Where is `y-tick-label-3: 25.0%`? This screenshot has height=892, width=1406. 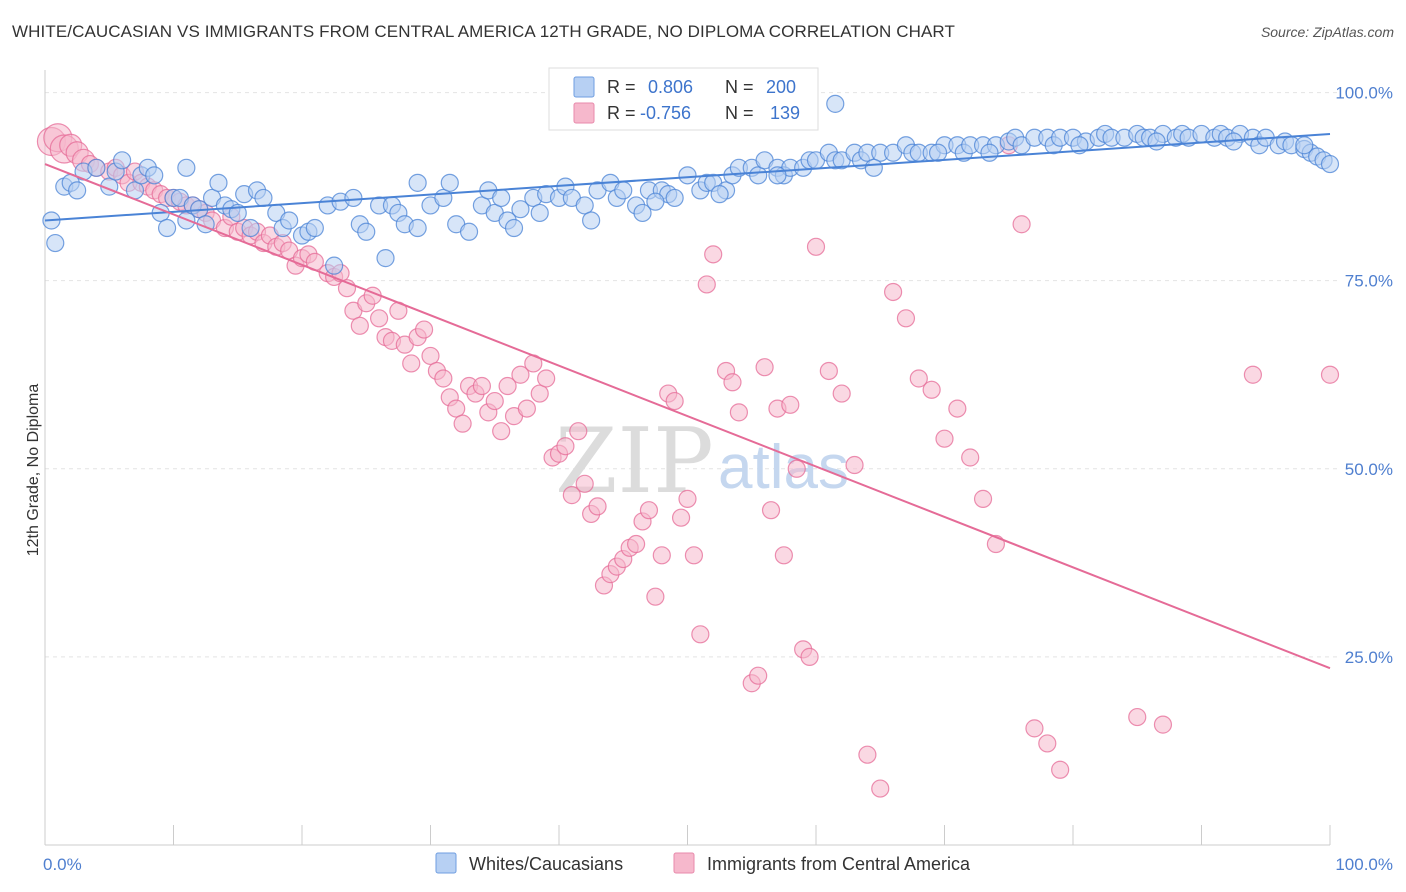 y-tick-label-3: 25.0% is located at coordinates (1369, 657).